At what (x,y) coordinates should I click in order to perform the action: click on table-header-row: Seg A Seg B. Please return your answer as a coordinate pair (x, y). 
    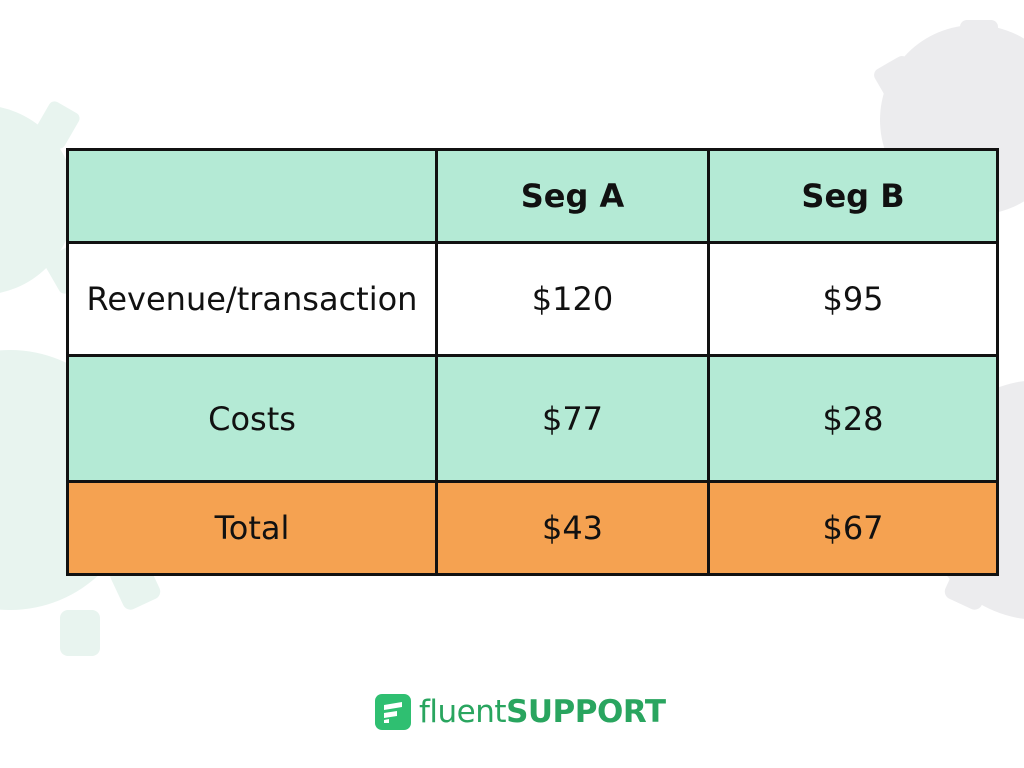
    Looking at the image, I should click on (532, 196).